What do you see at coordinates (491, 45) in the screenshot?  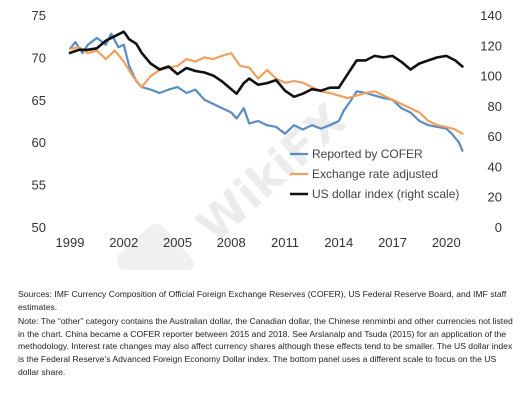 I see `y-right-tick-label: 120` at bounding box center [491, 45].